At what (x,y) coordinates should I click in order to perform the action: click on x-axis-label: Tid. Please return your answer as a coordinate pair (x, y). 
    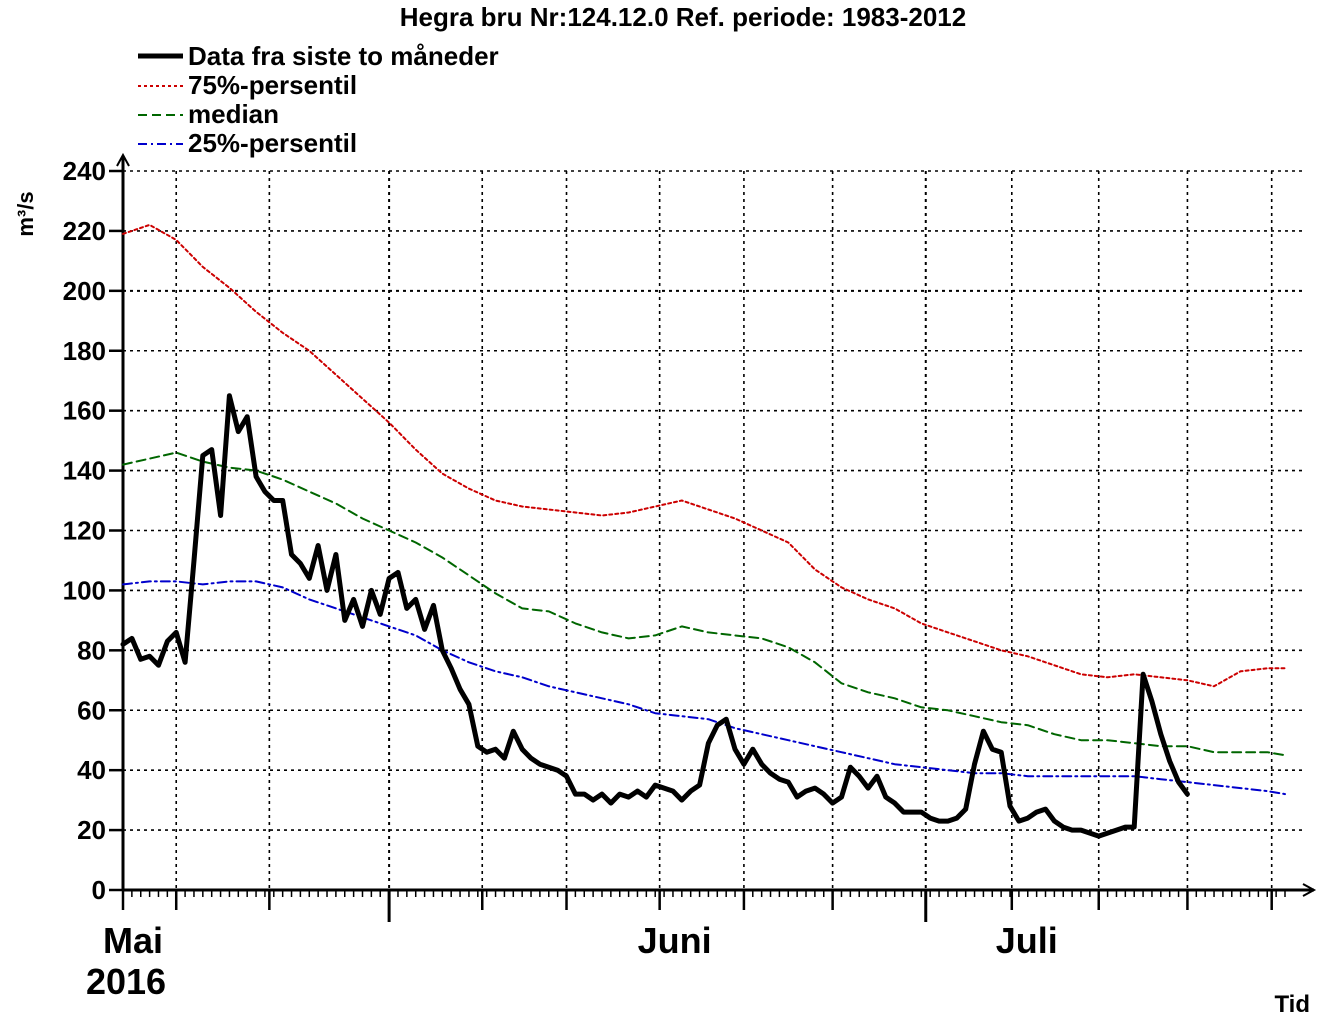
    Looking at the image, I should click on (1292, 1004).